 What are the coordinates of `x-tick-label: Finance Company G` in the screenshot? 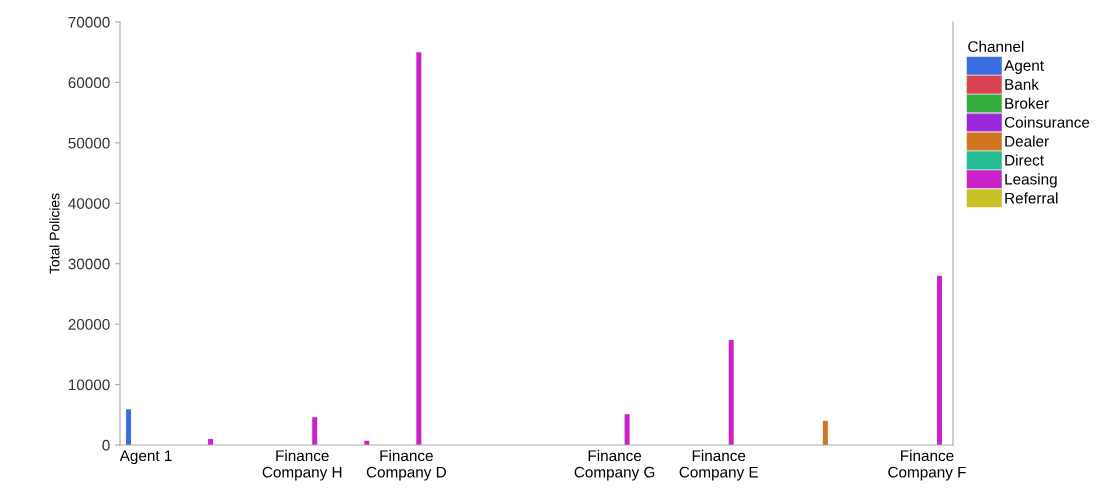 It's located at (614, 465).